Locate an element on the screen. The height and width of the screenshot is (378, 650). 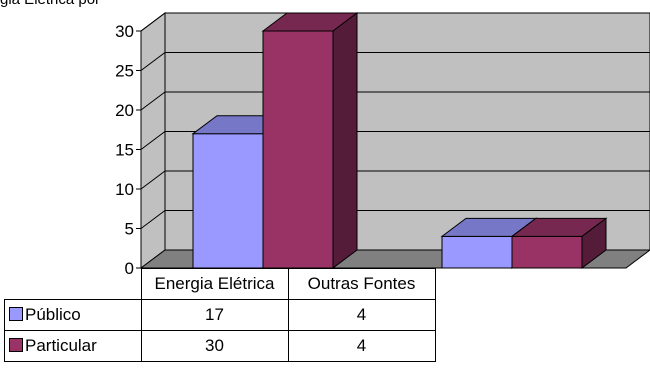
table-header-row: Energia Elétrica Outras Fontes is located at coordinates (220, 284).